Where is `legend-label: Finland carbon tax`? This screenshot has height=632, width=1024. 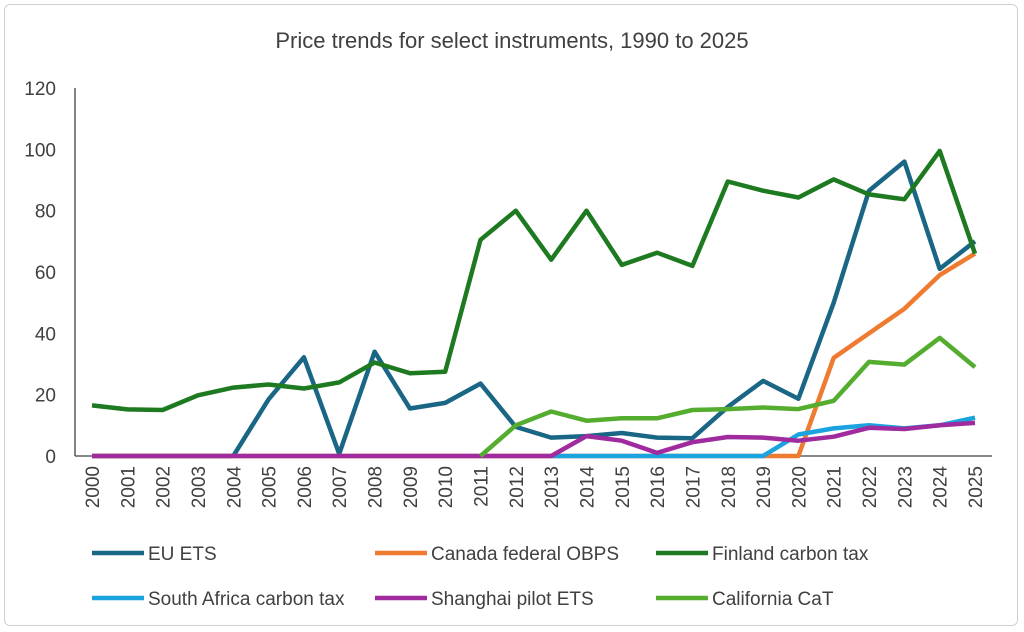
legend-label: Finland carbon tax is located at coordinates (790, 554).